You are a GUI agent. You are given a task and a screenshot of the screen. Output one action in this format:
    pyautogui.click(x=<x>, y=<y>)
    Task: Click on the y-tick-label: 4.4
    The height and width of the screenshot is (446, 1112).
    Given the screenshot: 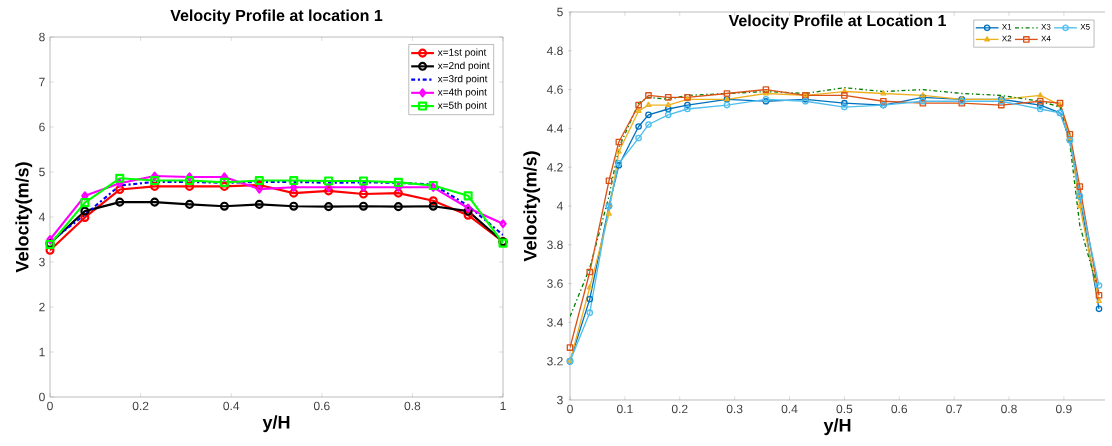 What is the action you would take?
    pyautogui.click(x=554, y=128)
    